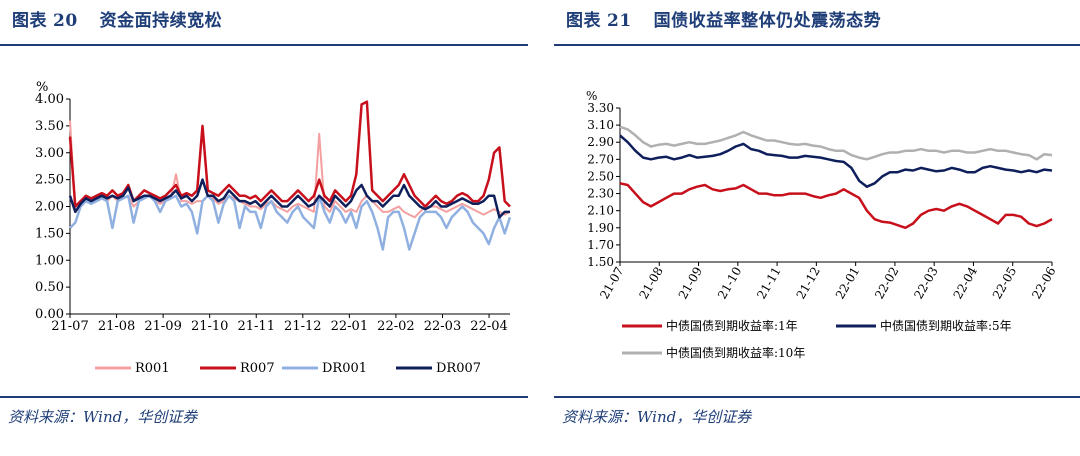 This screenshot has width=1080, height=456. Describe the element at coordinates (817, 45) in the screenshot. I see `right-top-rule` at that location.